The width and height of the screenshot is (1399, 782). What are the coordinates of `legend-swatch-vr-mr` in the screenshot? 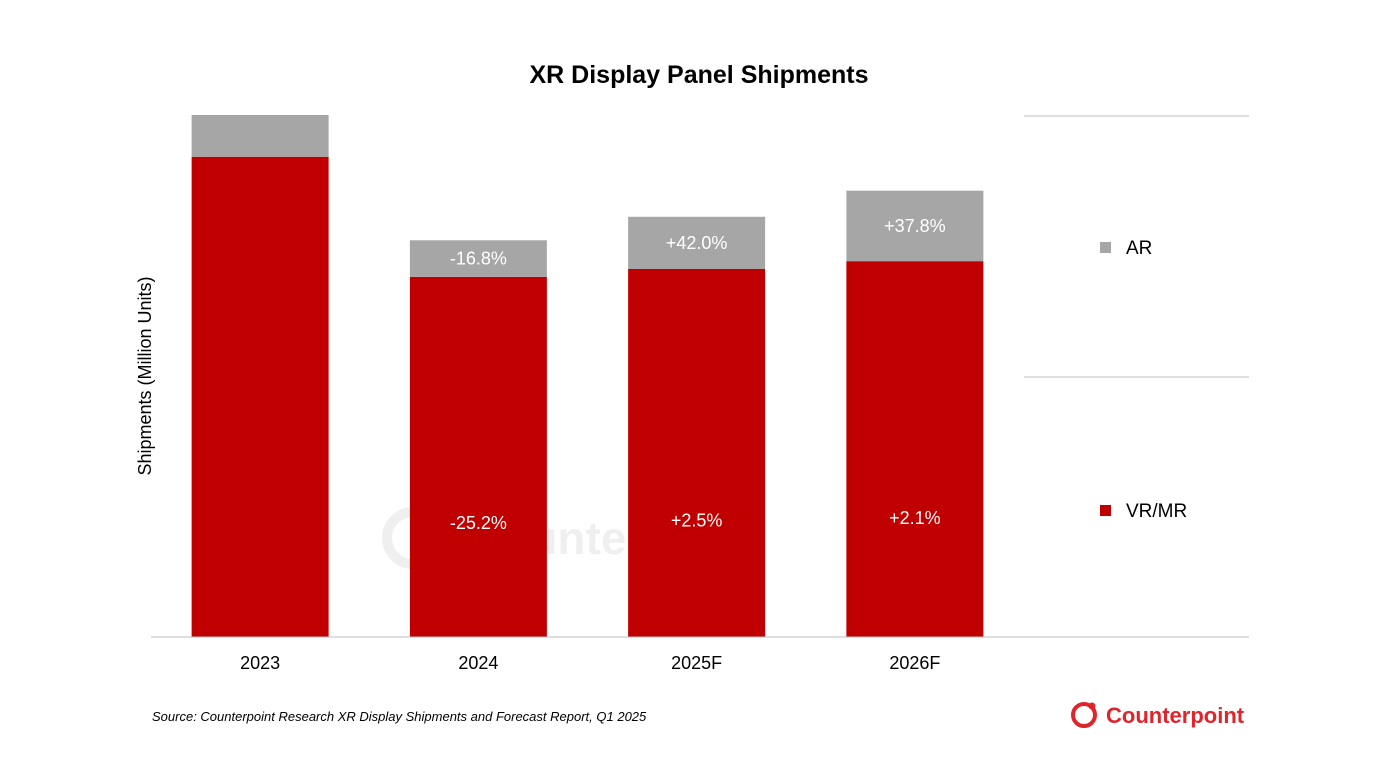 It's located at (1105, 510).